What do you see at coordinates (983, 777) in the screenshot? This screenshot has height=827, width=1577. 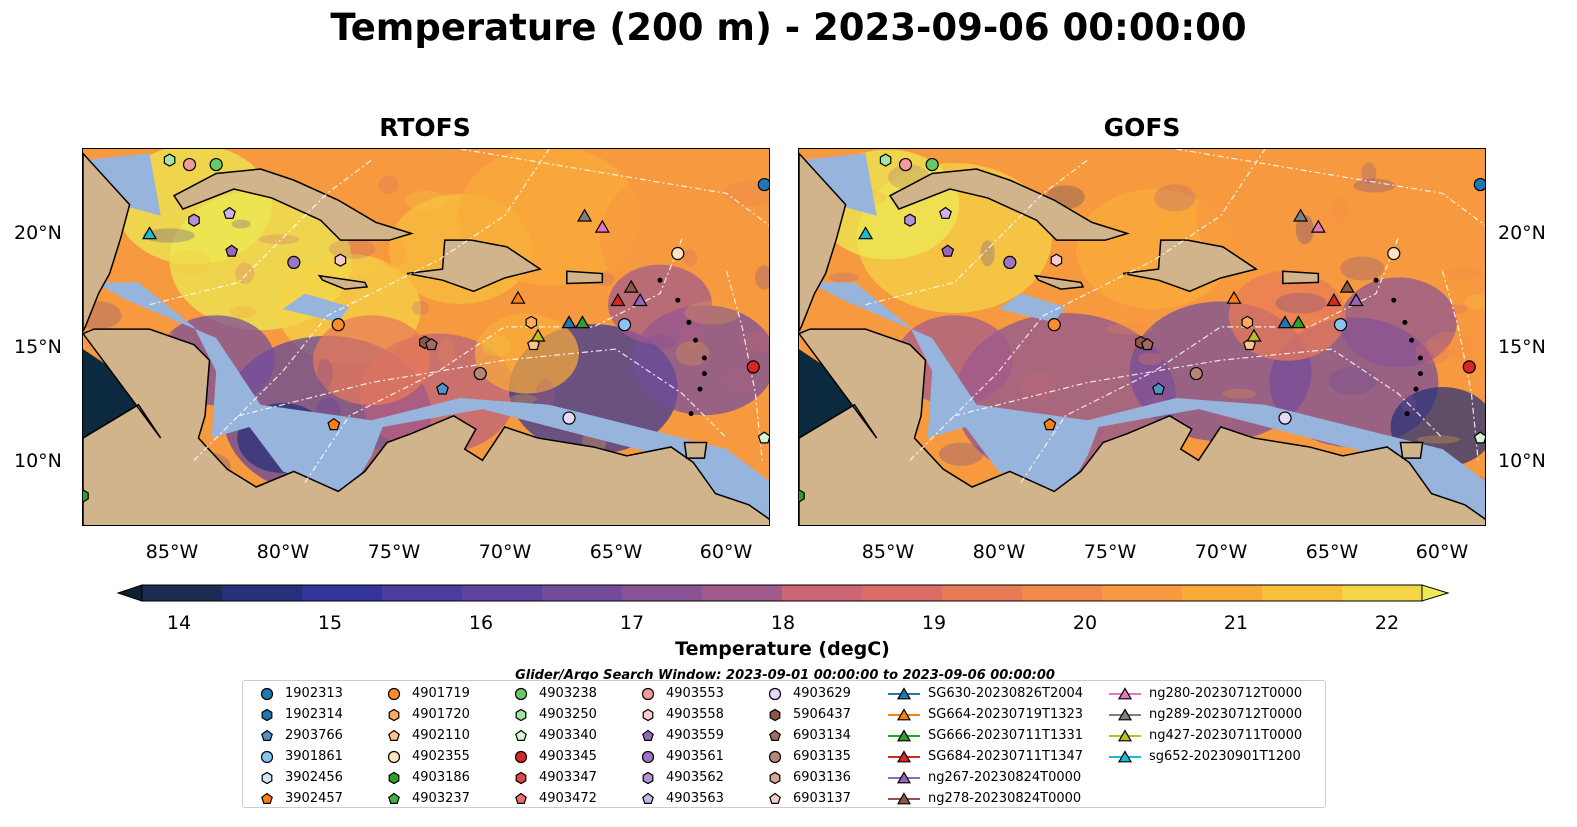 I see `legend-item: ng267-20230824T0000` at bounding box center [983, 777].